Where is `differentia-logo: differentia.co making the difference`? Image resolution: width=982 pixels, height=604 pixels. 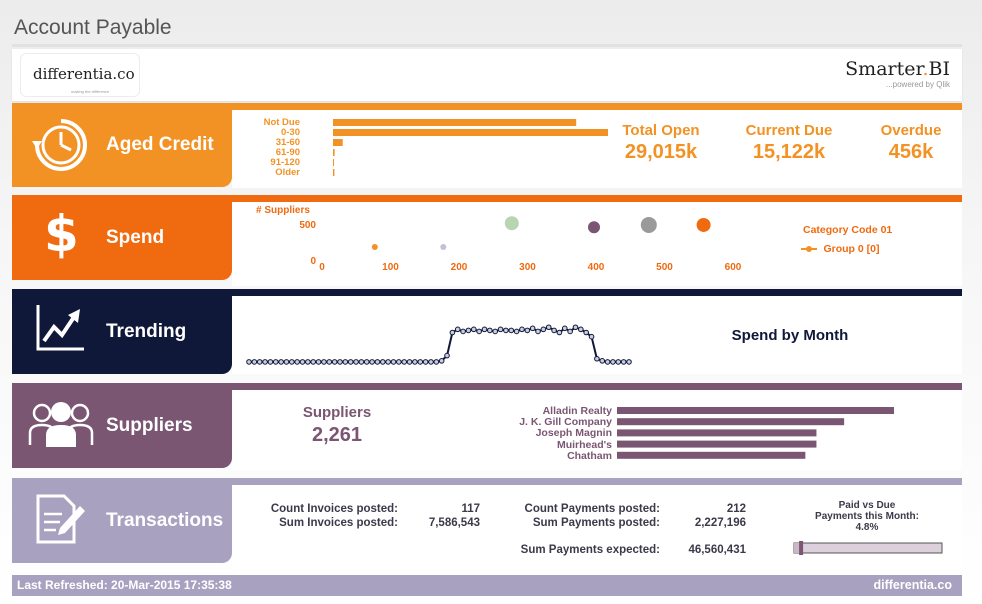
differentia-logo: differentia.co making the difference is located at coordinates (80, 75).